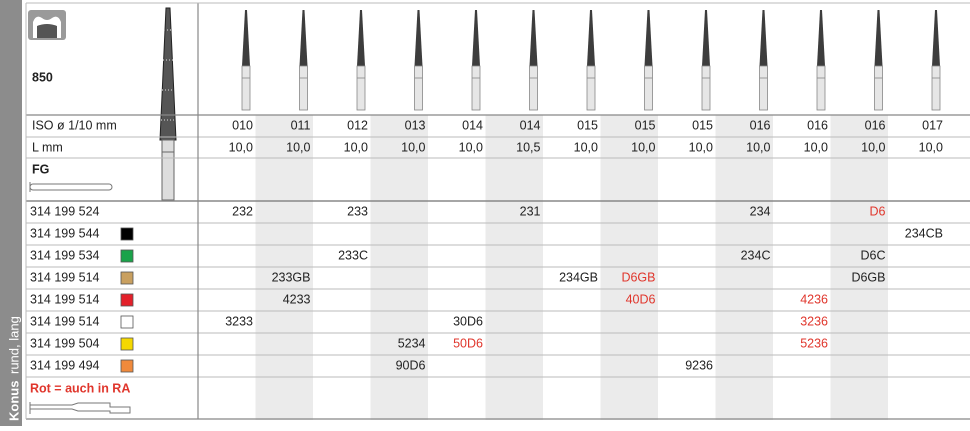  I want to click on cell-value: 5236, so click(814, 343).